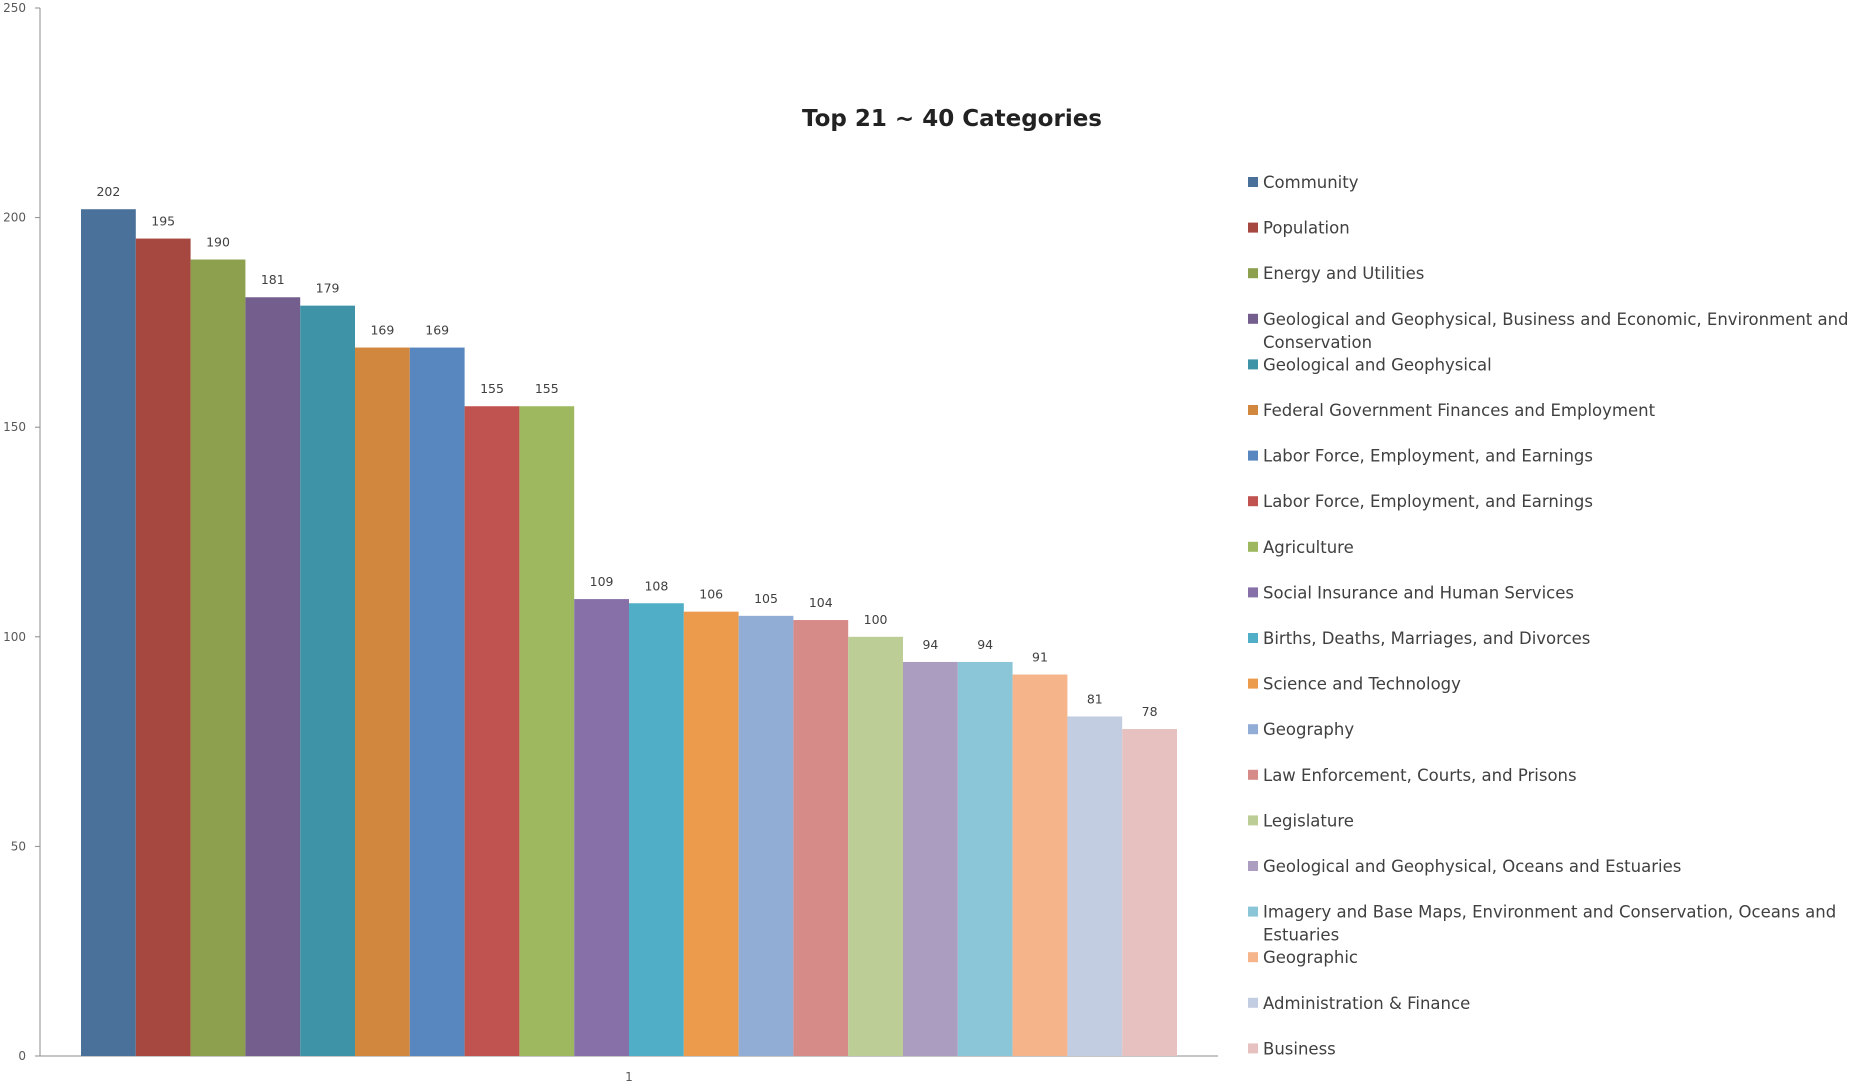 The width and height of the screenshot is (1867, 1088). What do you see at coordinates (1310, 957) in the screenshot?
I see `legend-label: Geographic` at bounding box center [1310, 957].